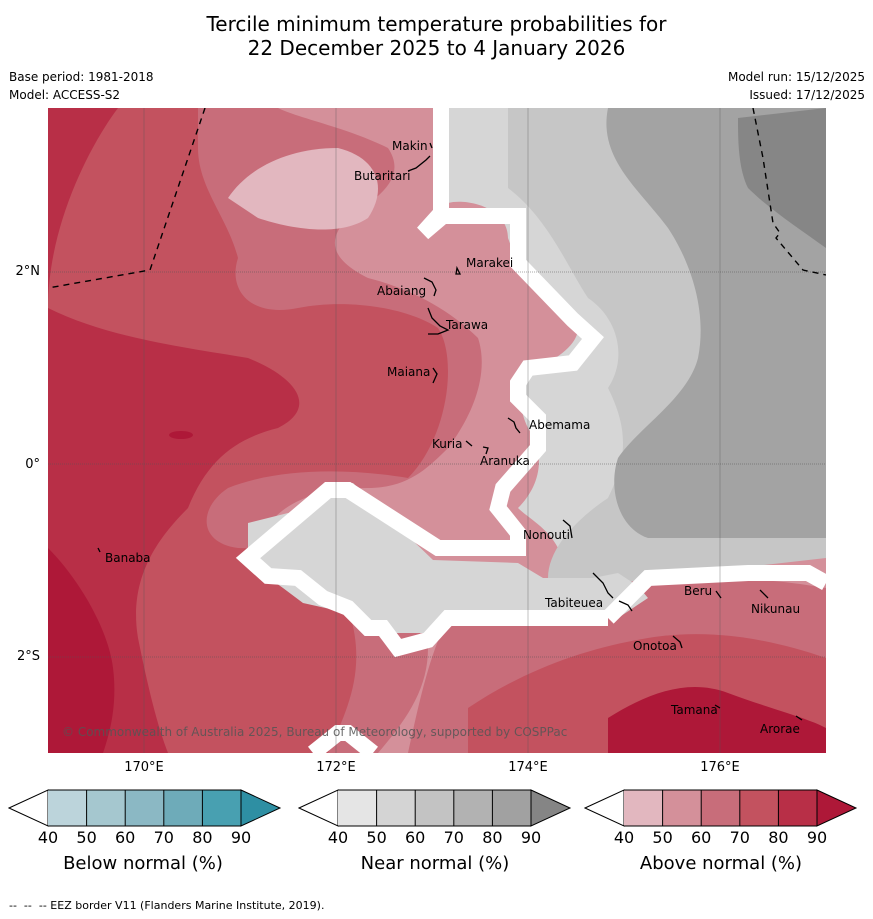  I want to click on place-tamana: Tamana, so click(694, 710).